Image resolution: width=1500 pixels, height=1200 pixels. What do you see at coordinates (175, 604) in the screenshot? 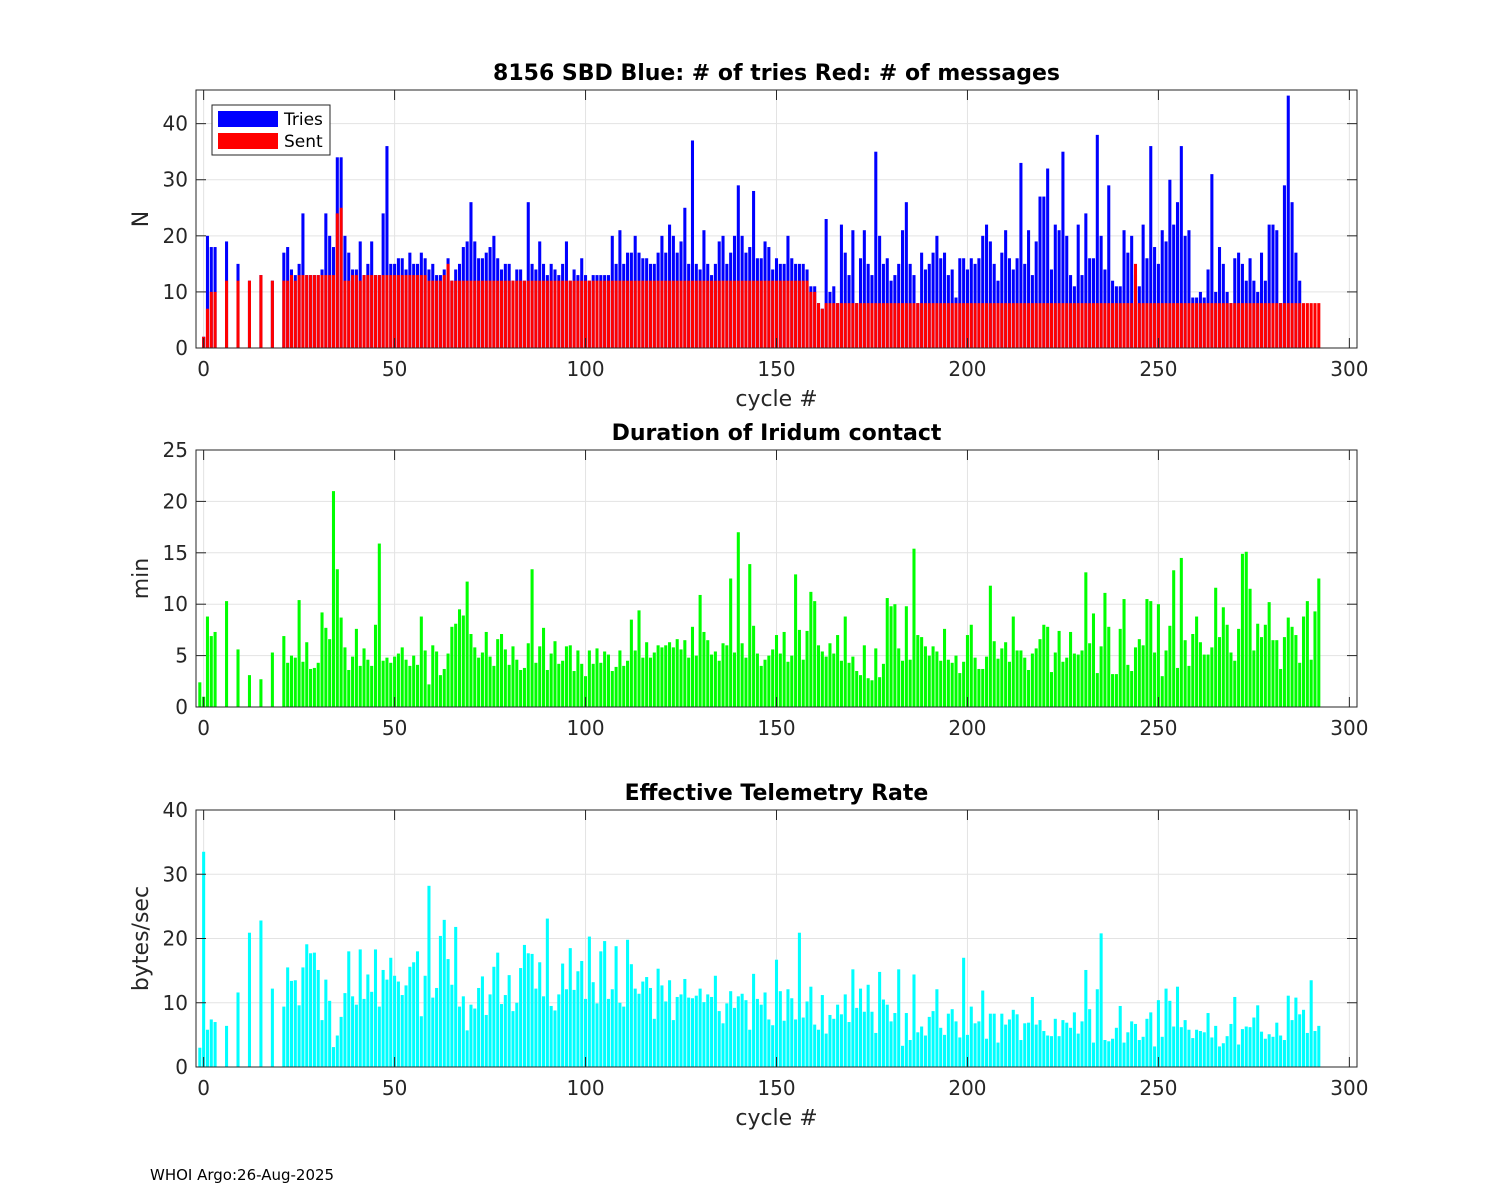
I see `y-tick-label: 10` at bounding box center [175, 604].